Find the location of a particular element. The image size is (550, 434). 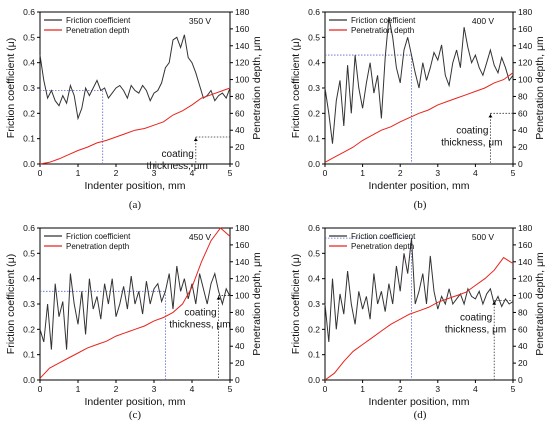

y2-axis-title: Penetration depth, μm is located at coordinates (540, 304).